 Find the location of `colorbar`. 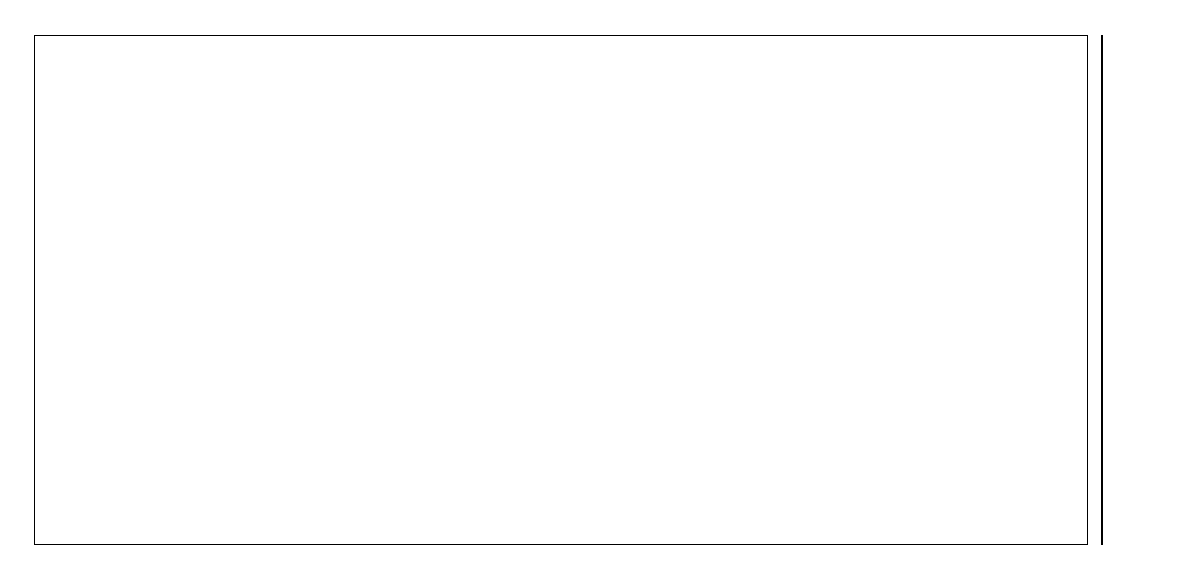

colorbar is located at coordinates (1133, 290).